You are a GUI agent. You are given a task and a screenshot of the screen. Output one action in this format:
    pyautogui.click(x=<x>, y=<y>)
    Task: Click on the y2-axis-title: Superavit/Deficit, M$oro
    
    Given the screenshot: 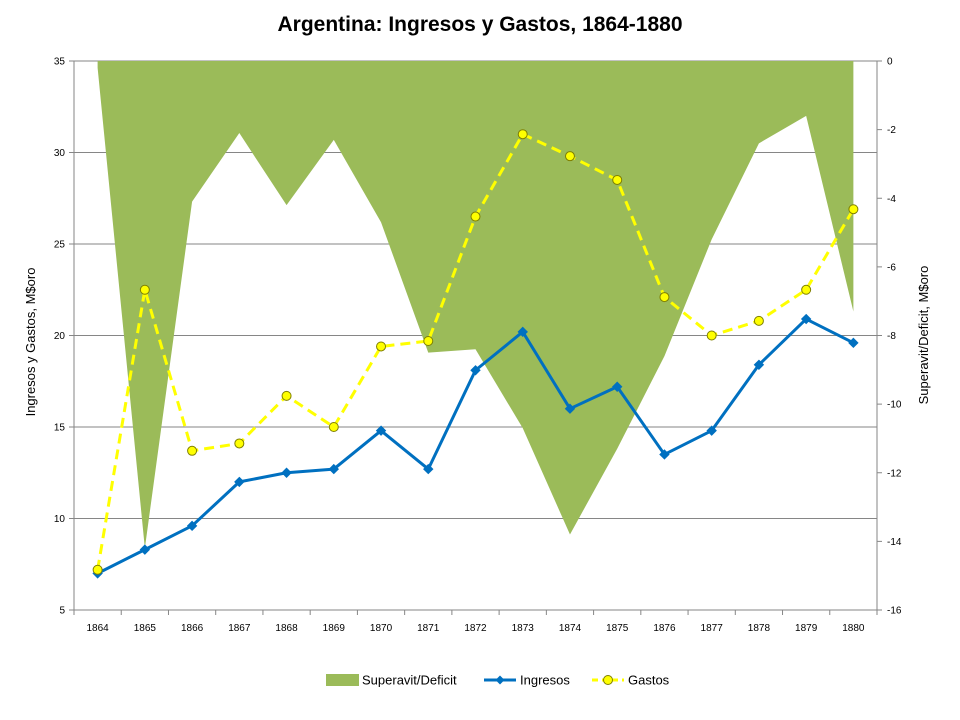 What is the action you would take?
    pyautogui.click(x=923, y=335)
    